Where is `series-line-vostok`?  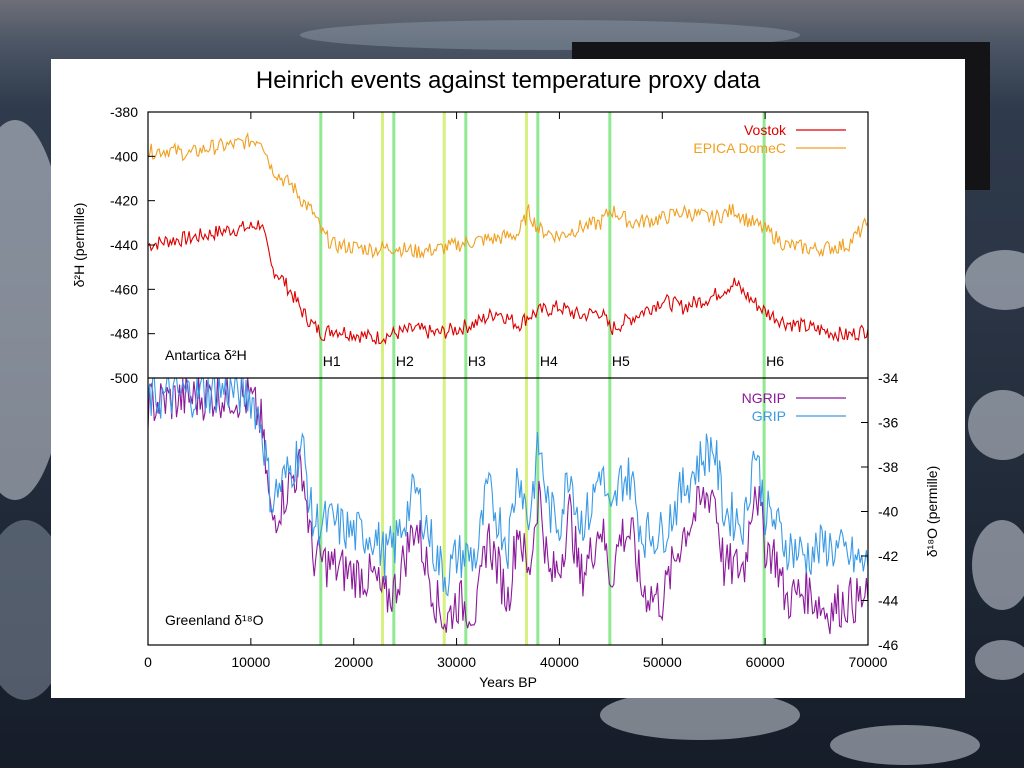
series-line-vostok is located at coordinates (508, 283).